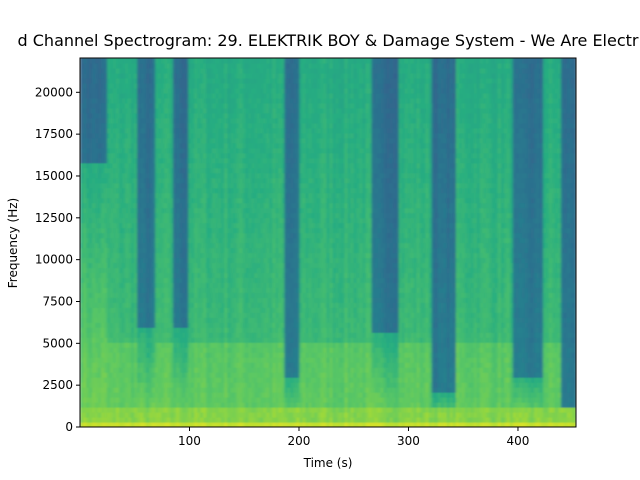 The width and height of the screenshot is (640, 480). I want to click on y-tick-label: 10000, so click(54, 260).